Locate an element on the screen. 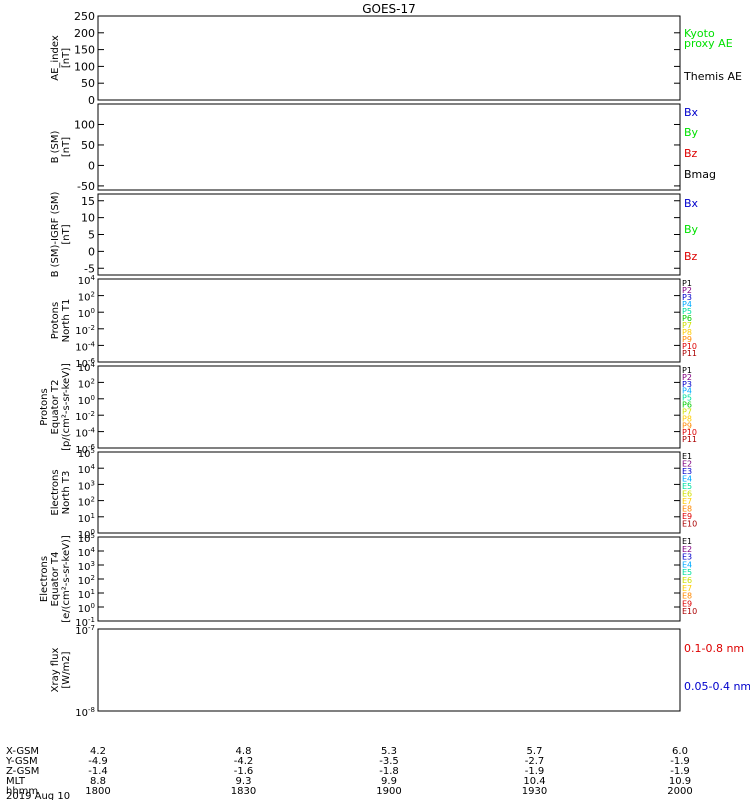  y-axis-label: [p/(cm²-s-sr-keV)] is located at coordinates (66, 407).